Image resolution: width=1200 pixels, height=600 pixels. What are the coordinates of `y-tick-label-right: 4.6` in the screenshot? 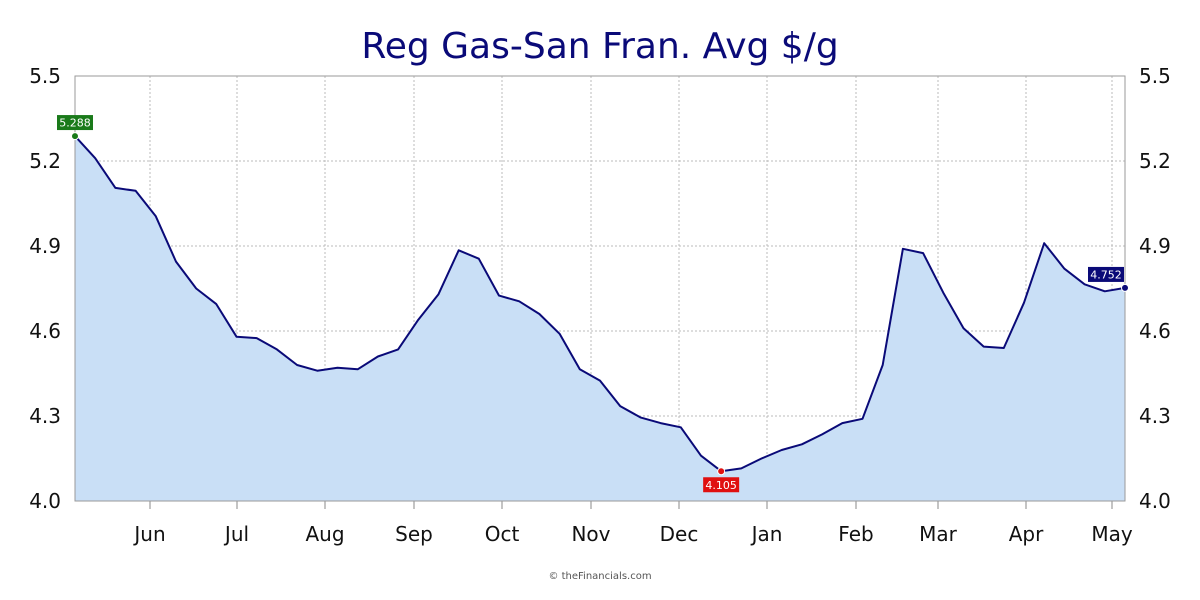 It's located at (1155, 331).